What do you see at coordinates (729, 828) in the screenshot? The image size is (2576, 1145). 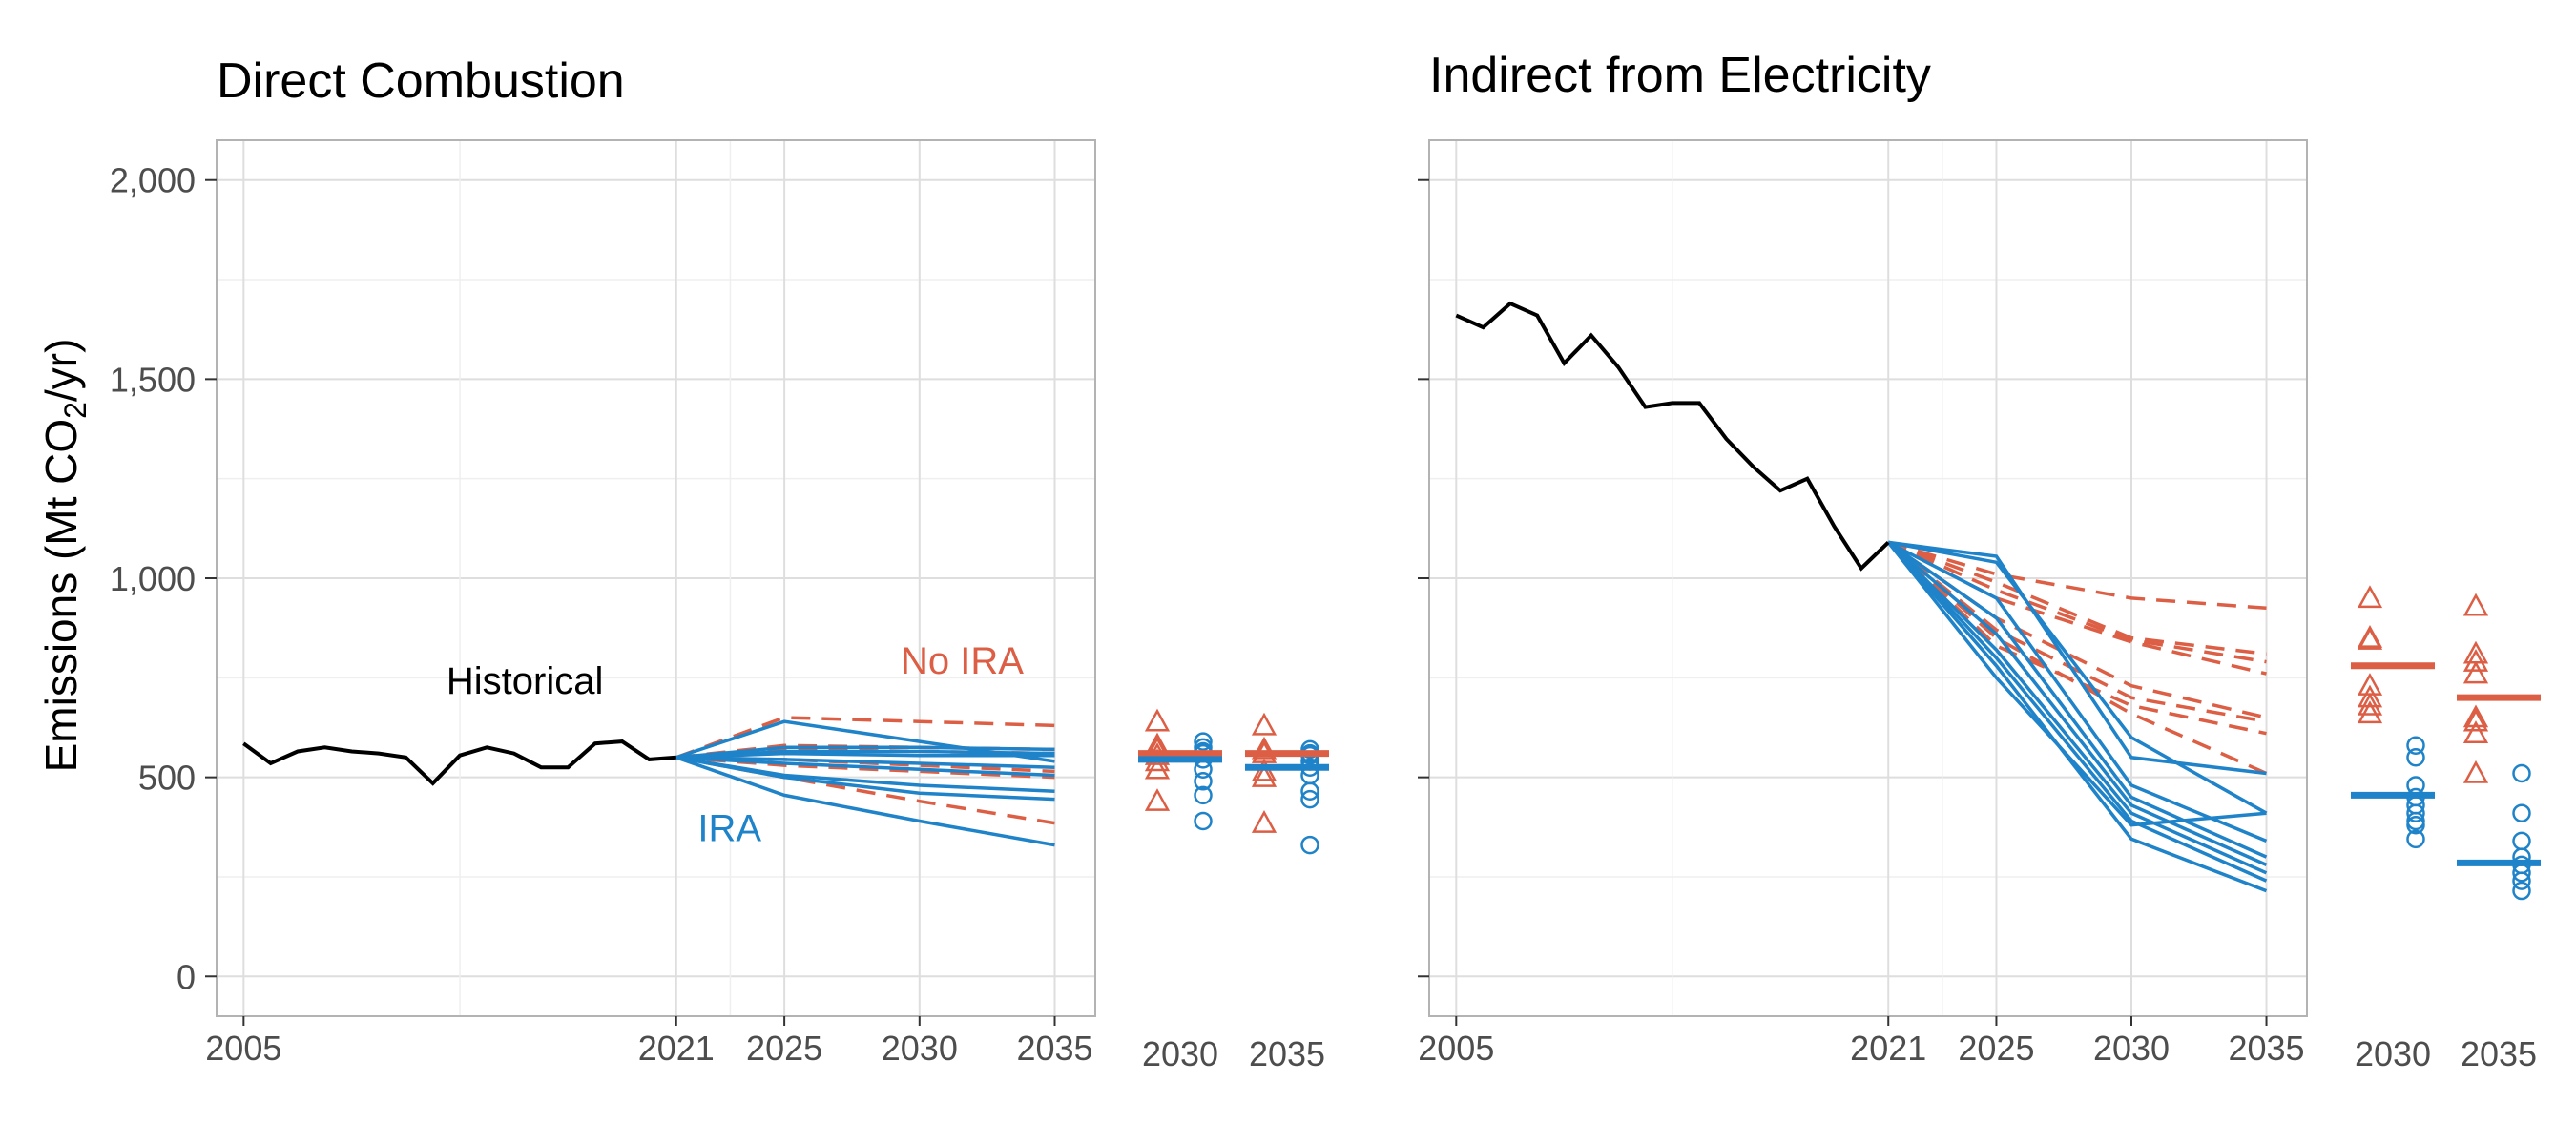 I see `annotation-ira: IRA` at bounding box center [729, 828].